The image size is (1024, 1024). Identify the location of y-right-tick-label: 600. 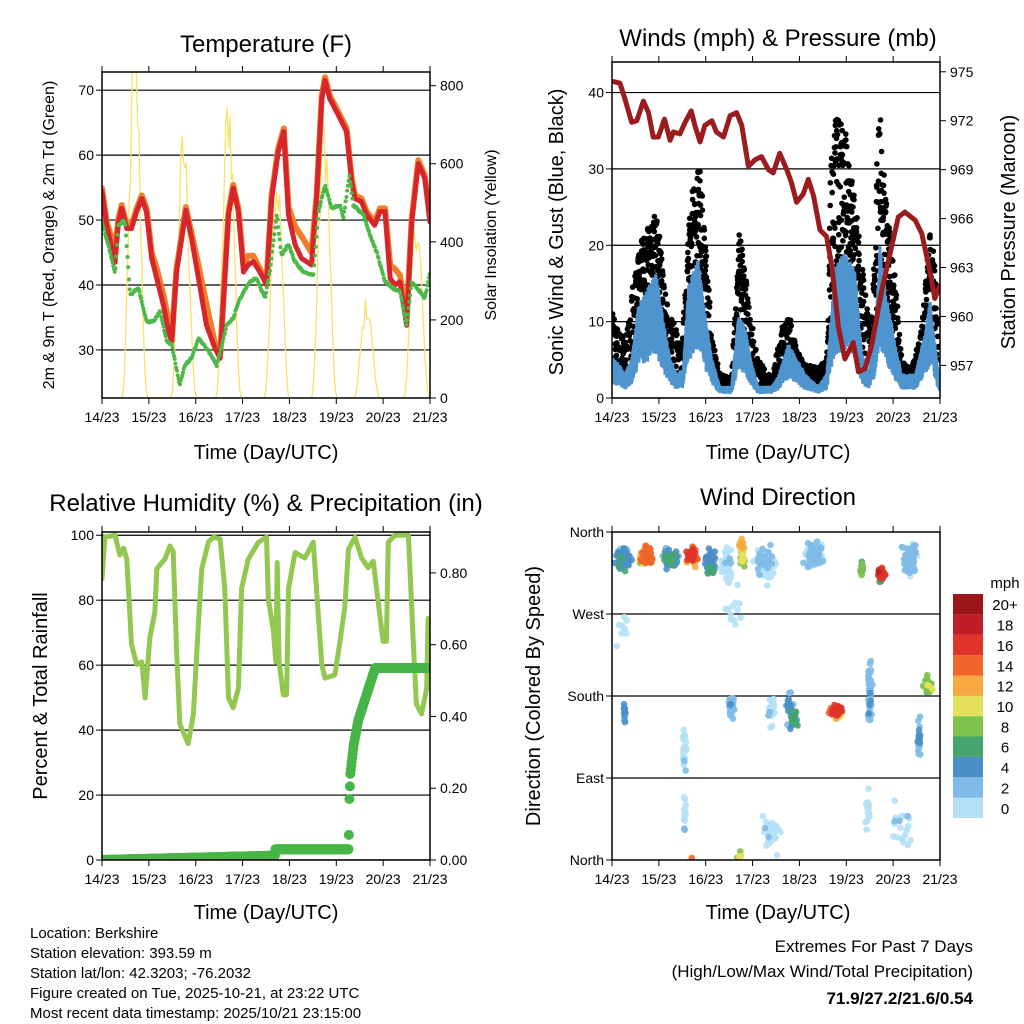
(452, 164).